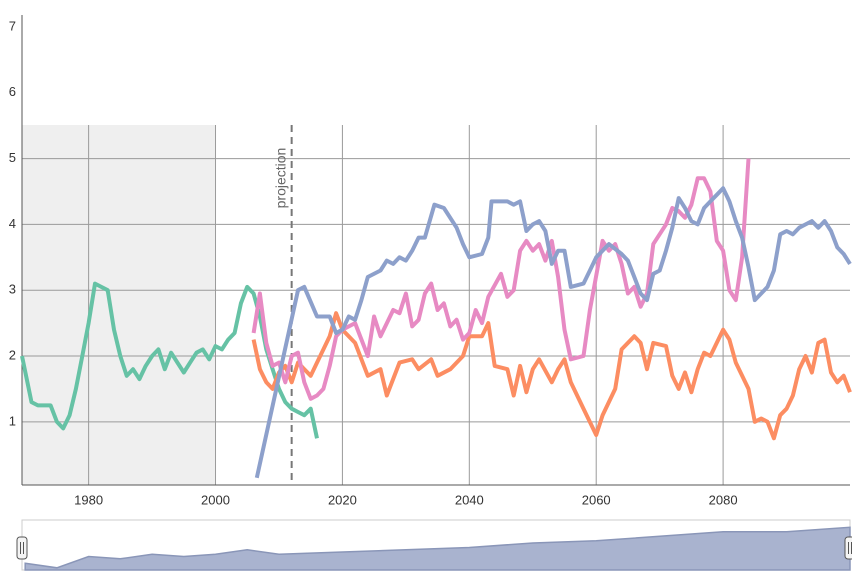 The height and width of the screenshot is (582, 852). Describe the element at coordinates (596, 499) in the screenshot. I see `x-tick-label: 2060` at that location.